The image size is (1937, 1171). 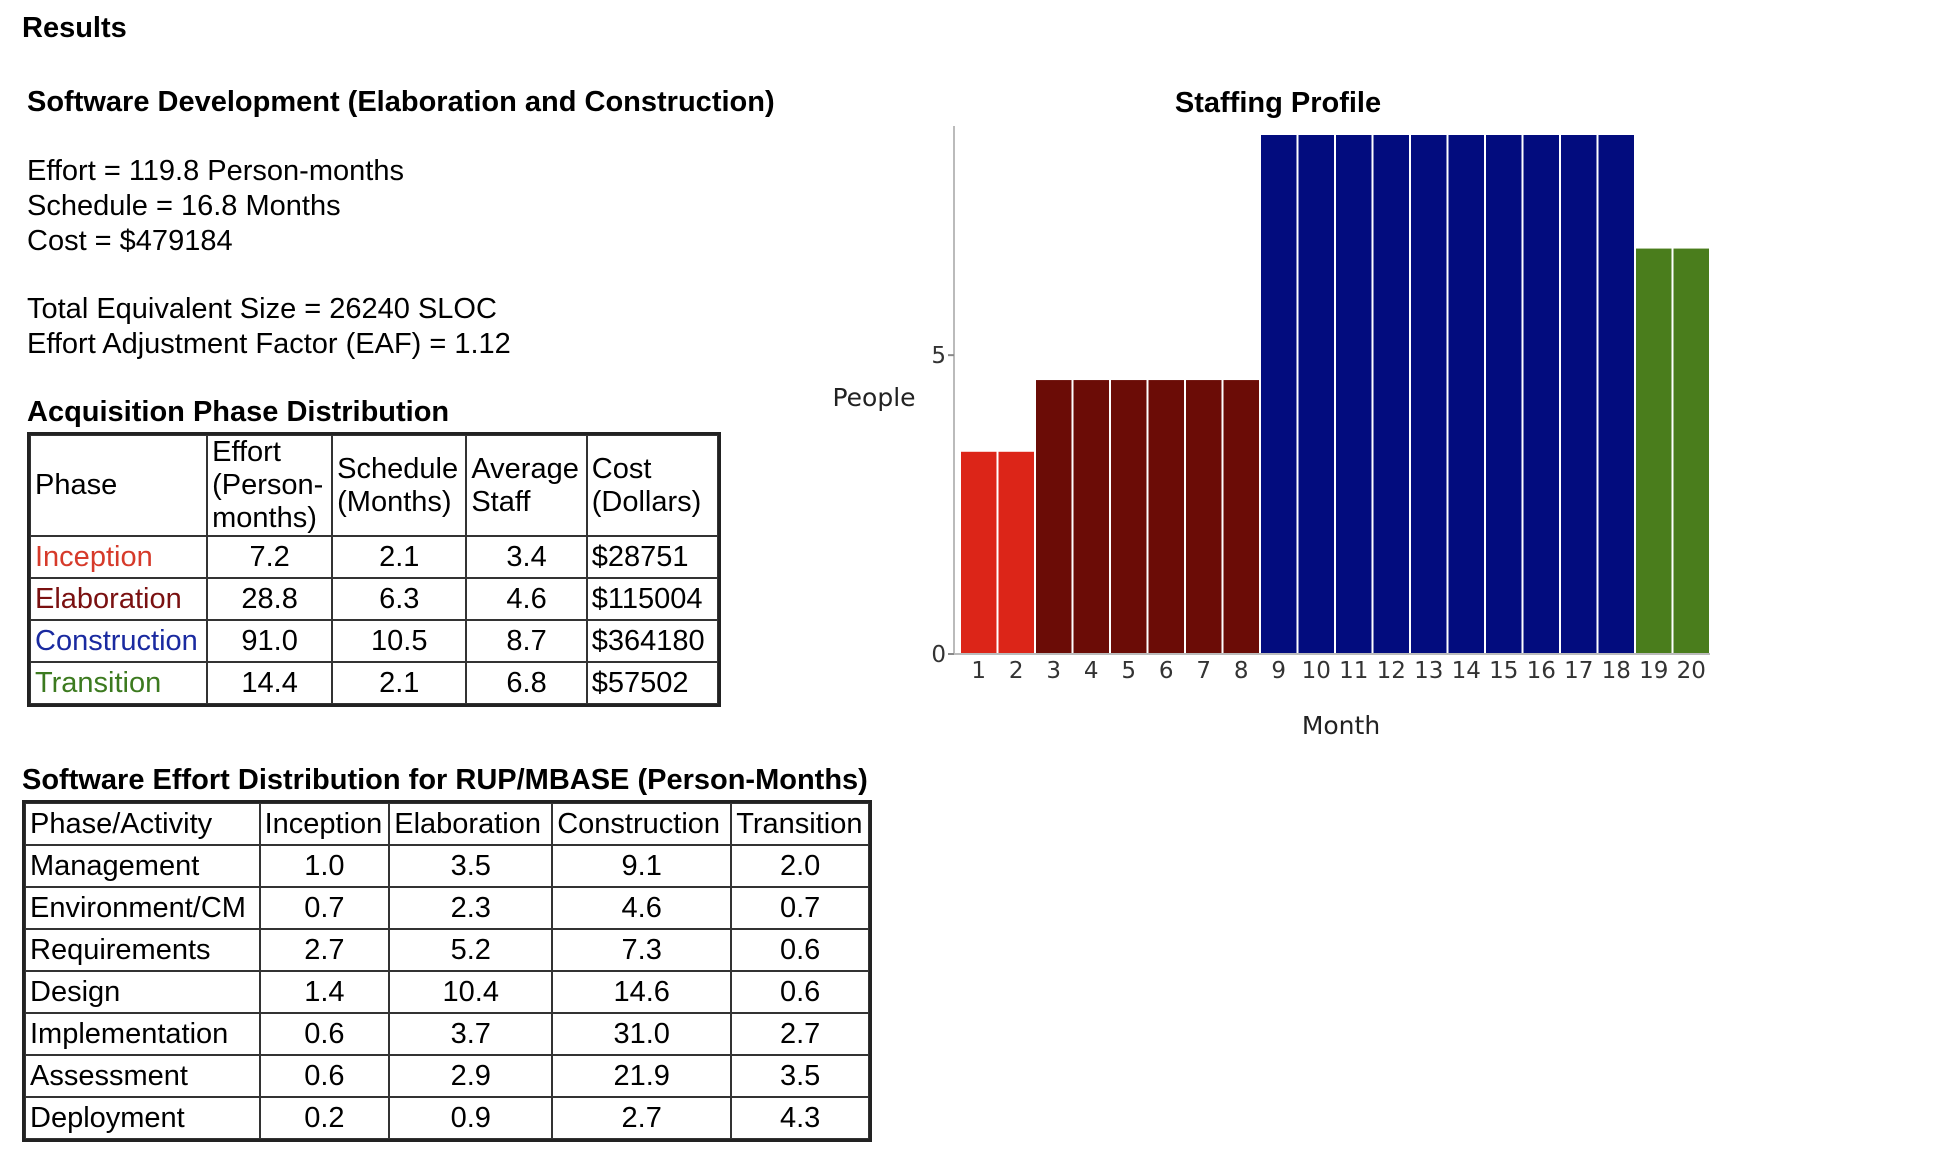 I want to click on value-cell: 21.9, so click(x=642, y=1076).